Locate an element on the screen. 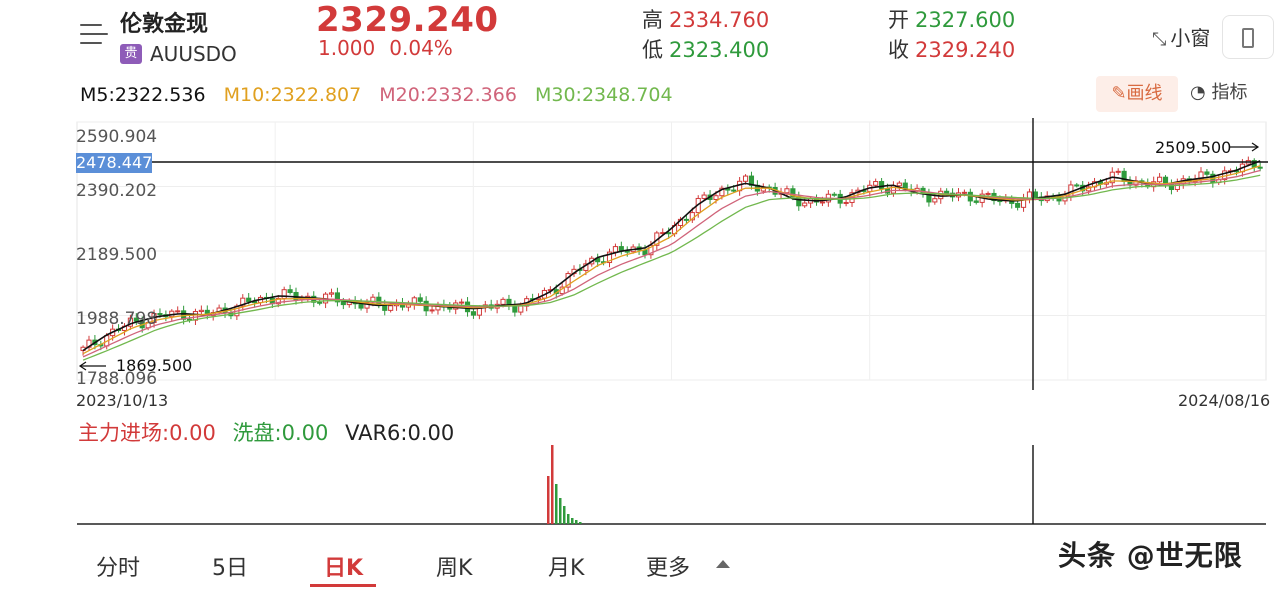  tab-daily-k: 日K is located at coordinates (344, 568).